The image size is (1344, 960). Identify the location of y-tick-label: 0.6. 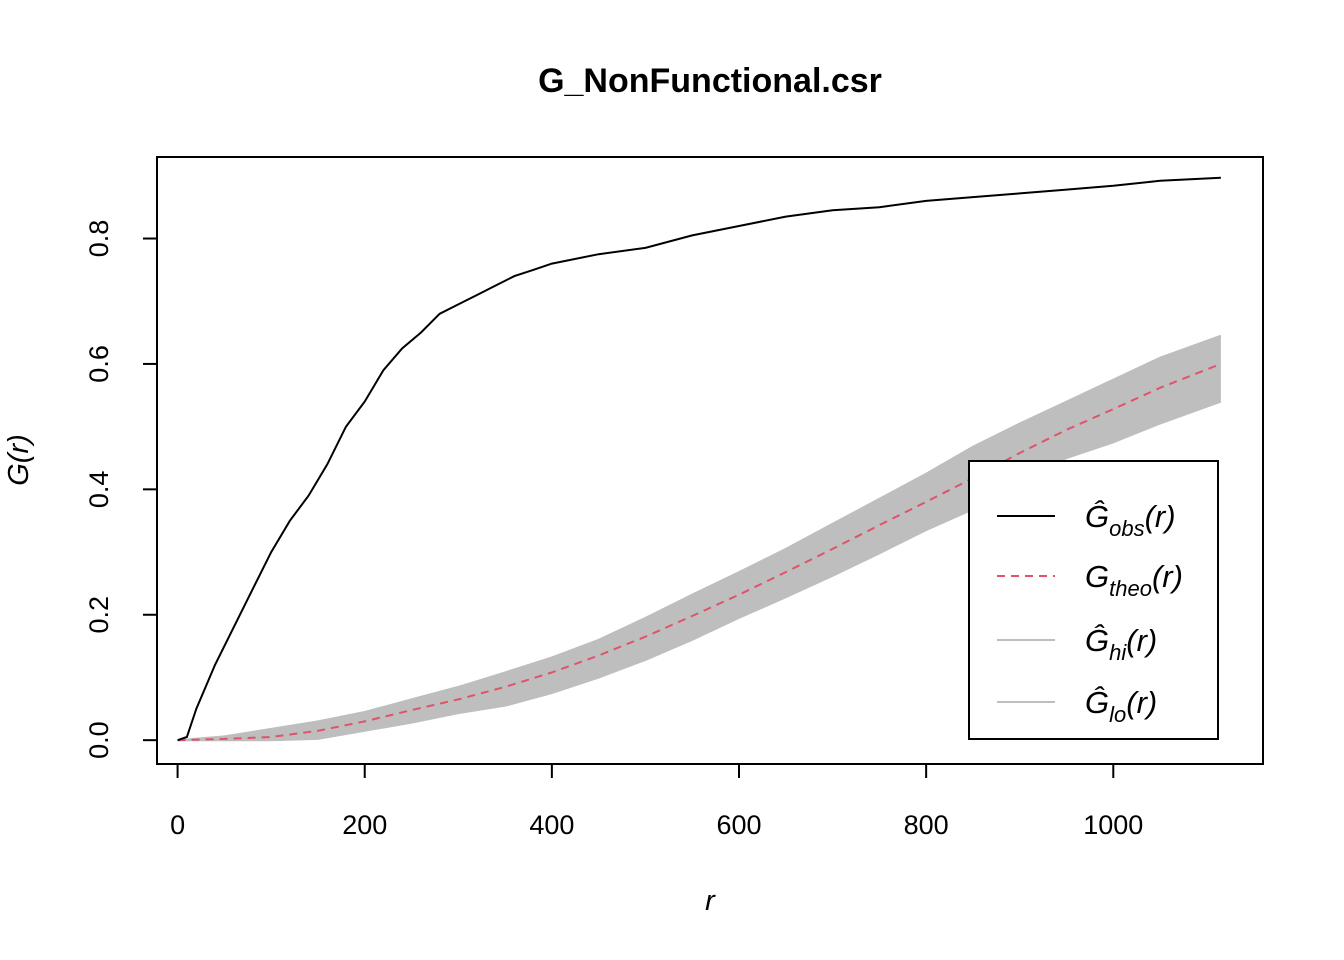
(99, 364).